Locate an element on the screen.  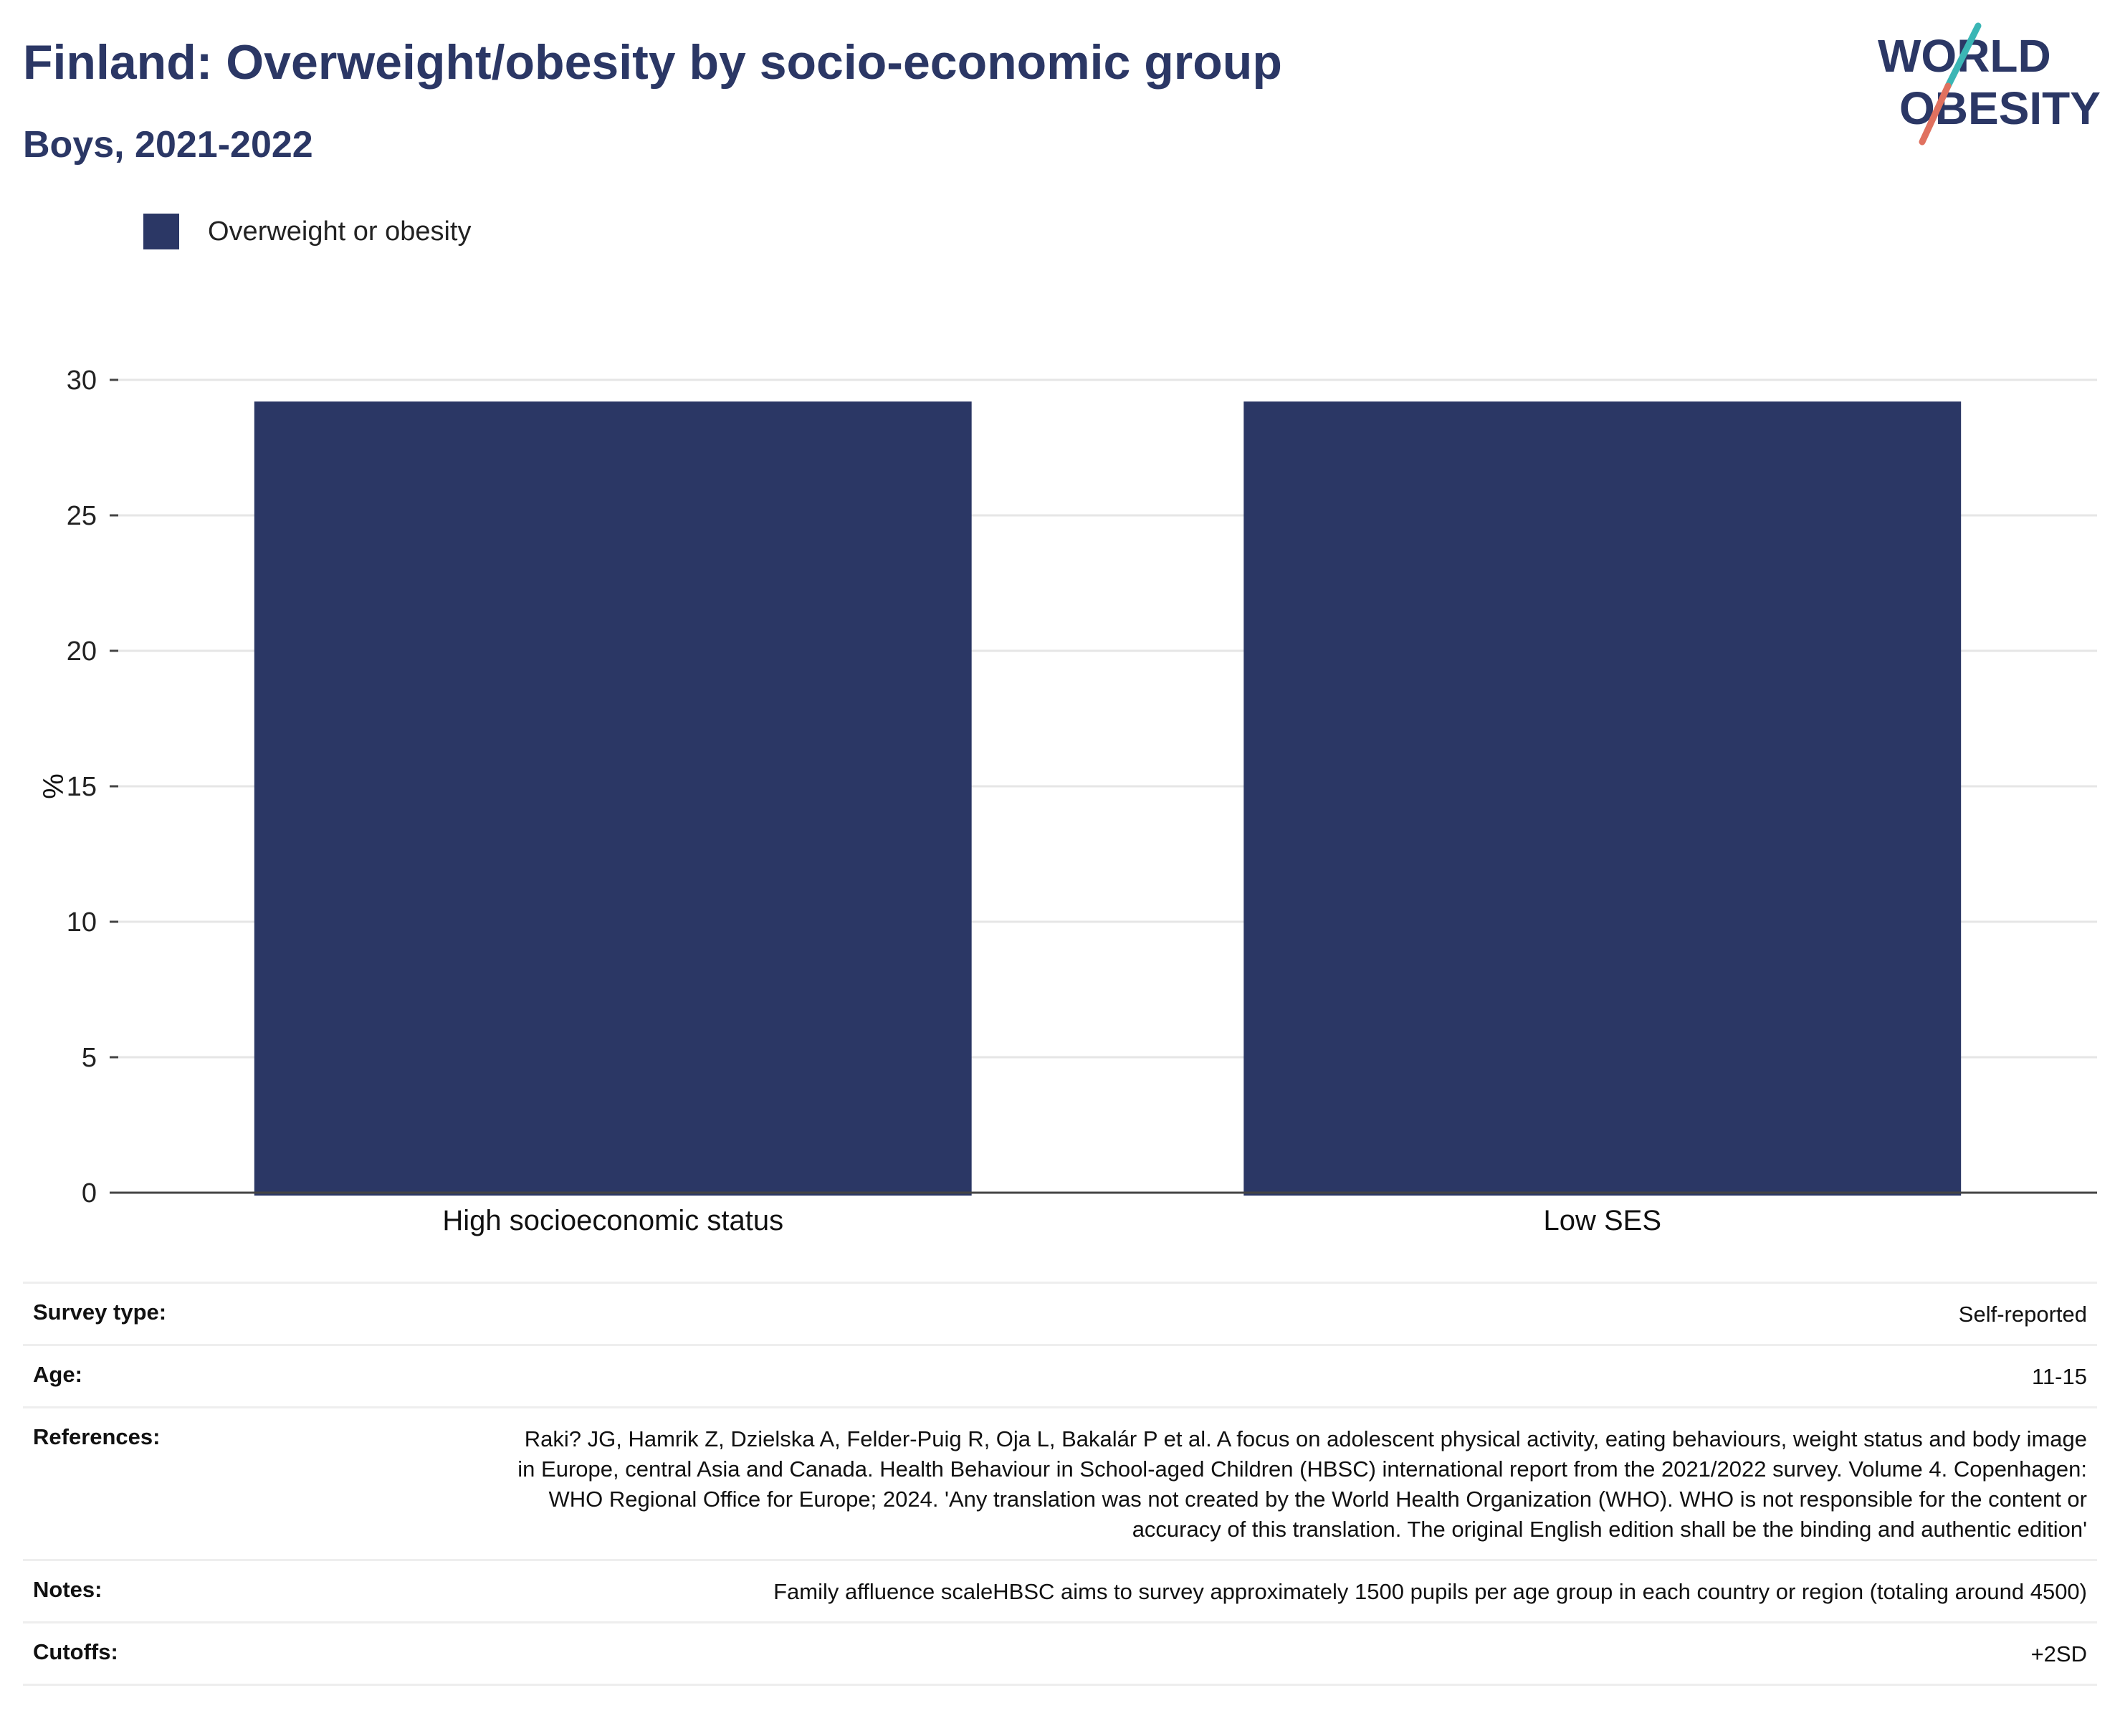
legend-label: Overweight or obesity is located at coordinates (340, 231).